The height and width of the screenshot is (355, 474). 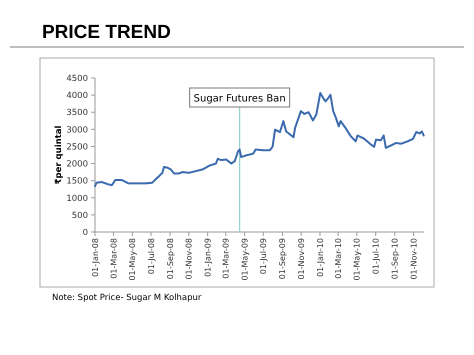 I want to click on y-tick-label: 1500, so click(x=77, y=181).